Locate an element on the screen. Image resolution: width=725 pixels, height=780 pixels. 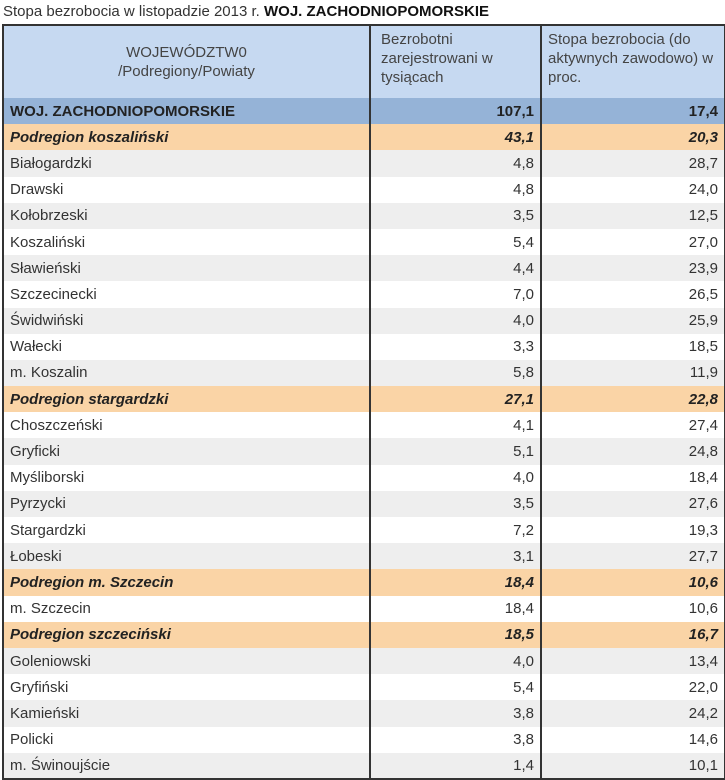
county-row: Choszczeński 4,1 27,4 is located at coordinates (364, 425).